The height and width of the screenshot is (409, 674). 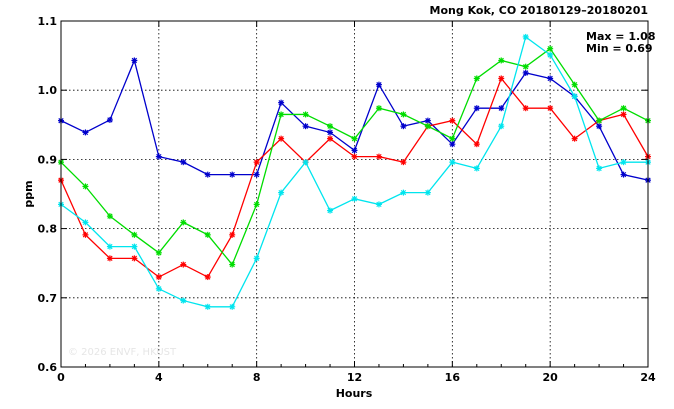 What do you see at coordinates (551, 377) in the screenshot?
I see `x-tick-label: 20` at bounding box center [551, 377].